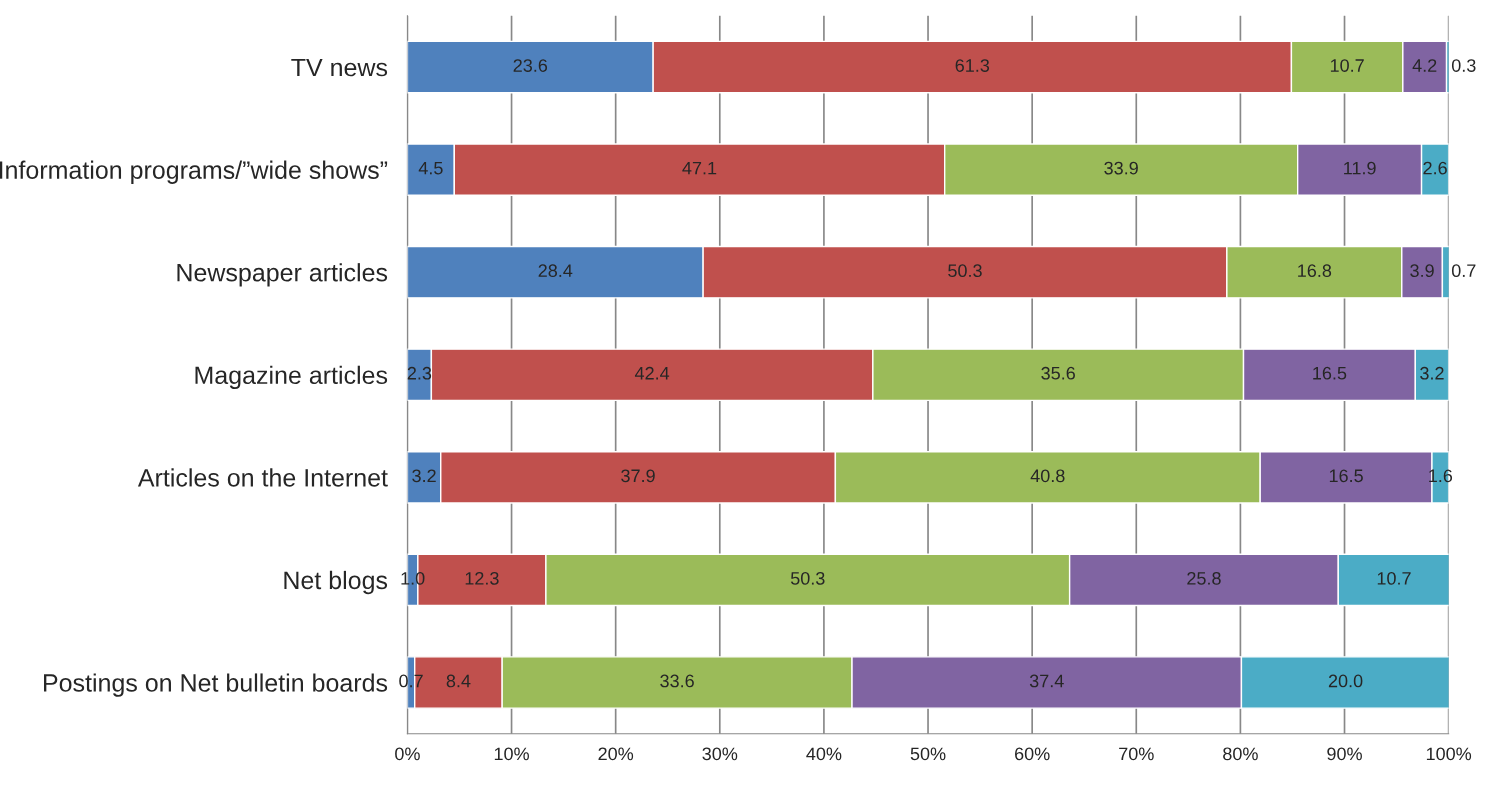  I want to click on x-tick-label: 60%, so click(1032, 754).